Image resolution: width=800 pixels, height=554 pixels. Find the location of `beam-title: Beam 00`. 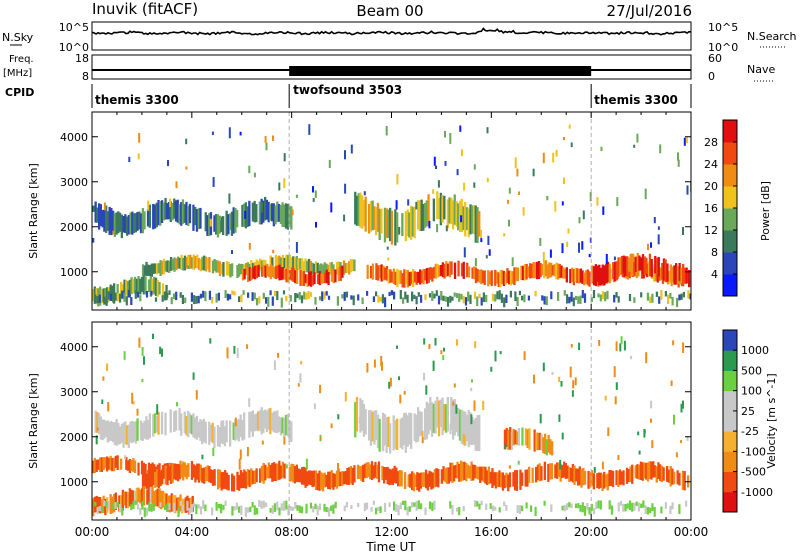

beam-title: Beam 00 is located at coordinates (389, 11).